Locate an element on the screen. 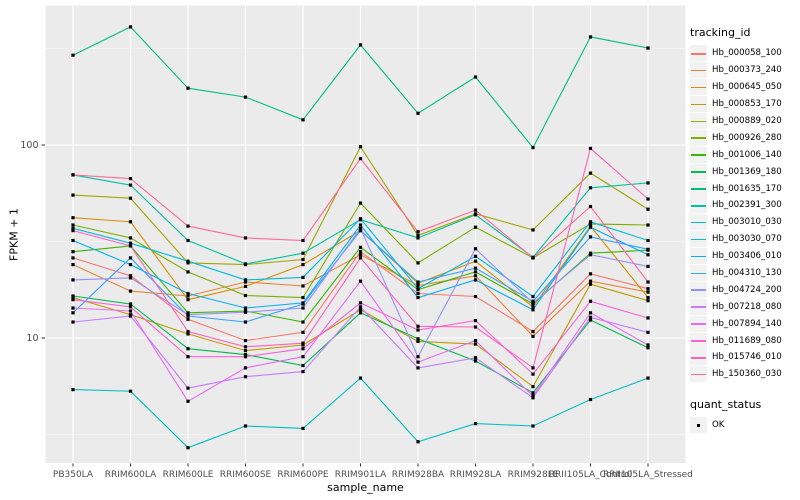  y-tick-label: 10 is located at coordinates (32, 338).